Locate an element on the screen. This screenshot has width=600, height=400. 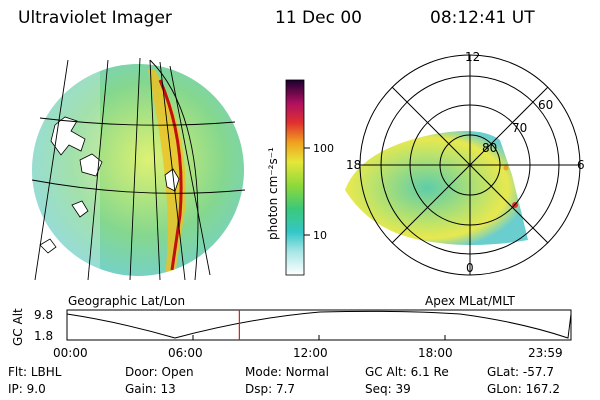
date-label: 11 Dec 00 is located at coordinates (318, 18).